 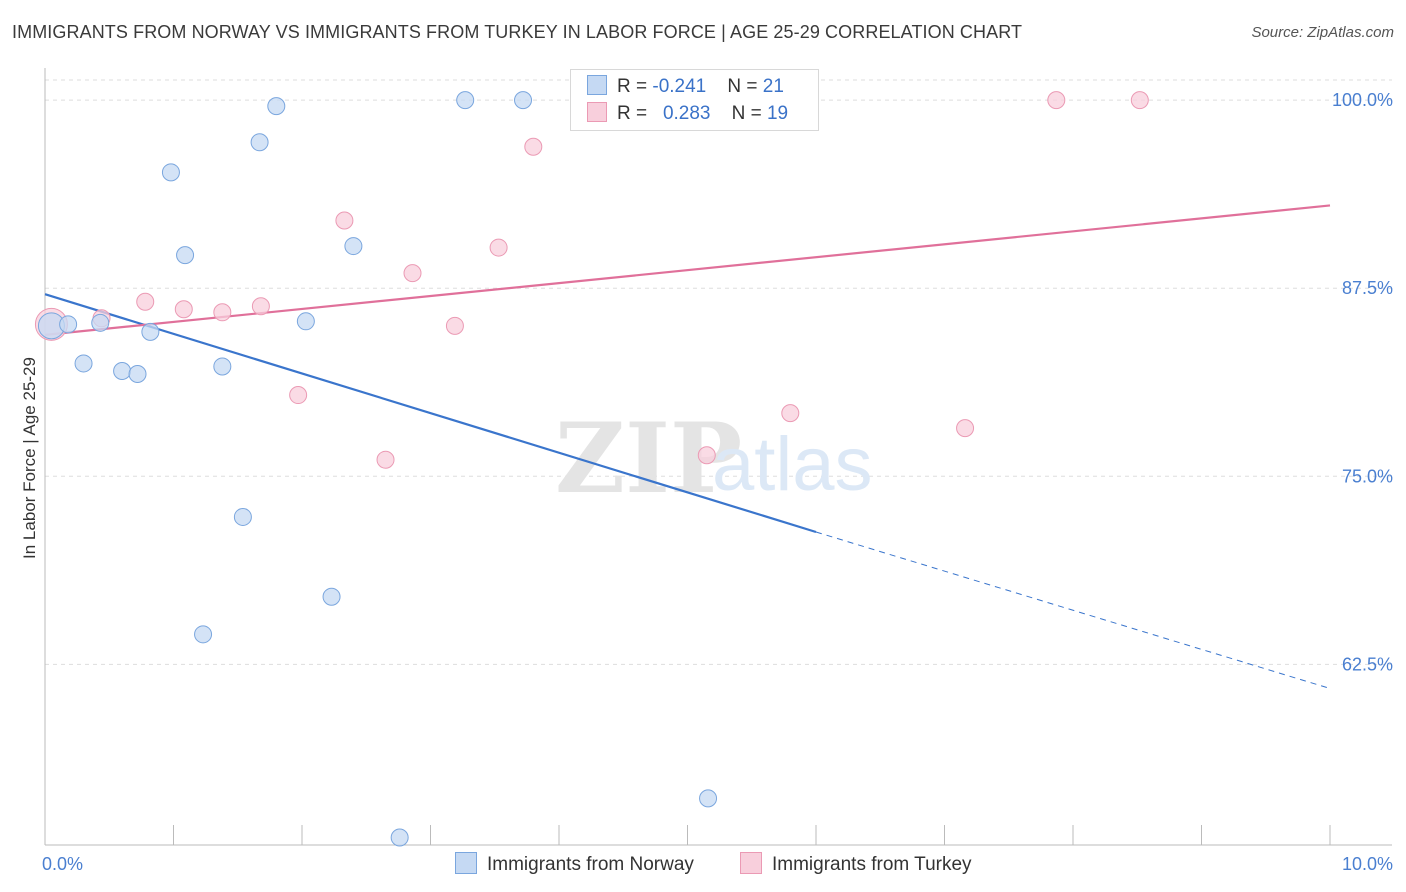 I want to click on norway-n-label: N =, so click(x=745, y=86).